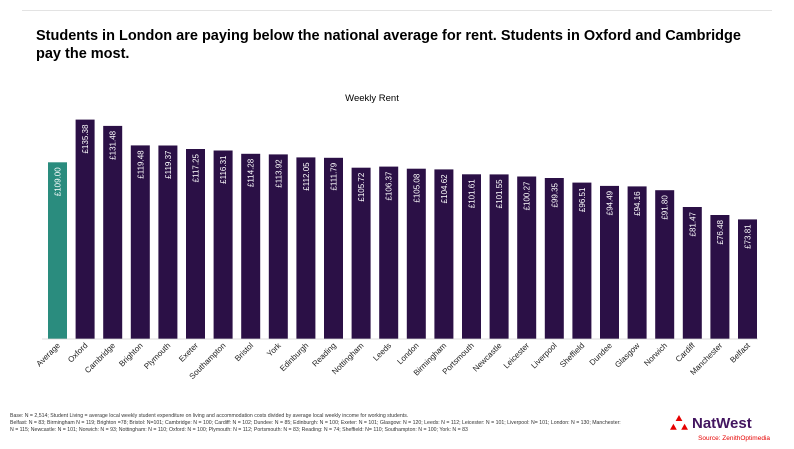  What do you see at coordinates (665, 264) in the screenshot?
I see `bar-norwich` at bounding box center [665, 264].